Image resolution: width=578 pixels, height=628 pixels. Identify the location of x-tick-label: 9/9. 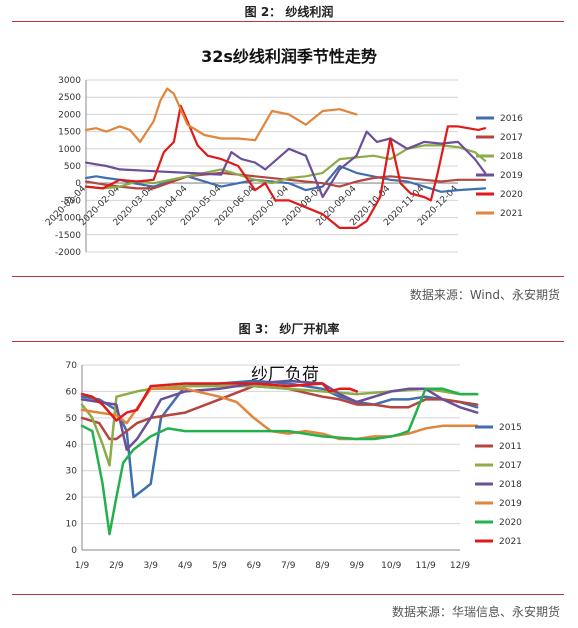
(357, 566).